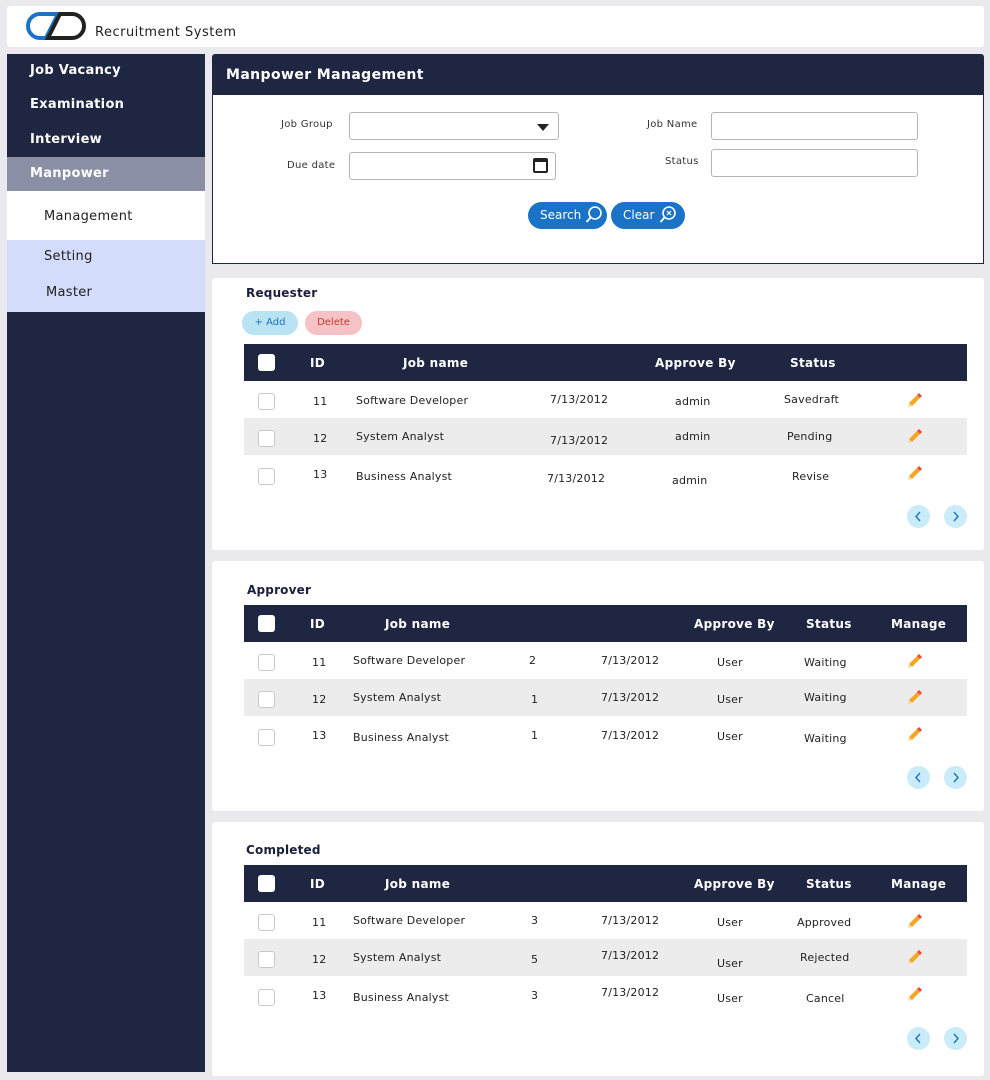 The image size is (990, 1080). What do you see at coordinates (535, 735) in the screenshot?
I see `row-count: 1` at bounding box center [535, 735].